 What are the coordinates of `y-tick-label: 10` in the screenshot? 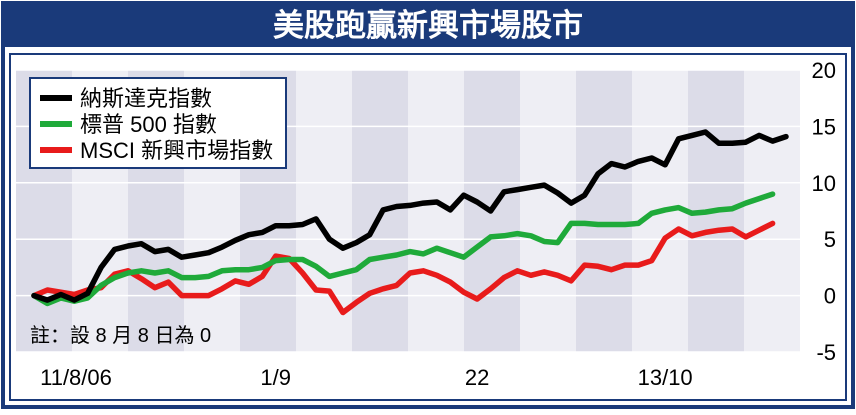 It's located at (824, 183).